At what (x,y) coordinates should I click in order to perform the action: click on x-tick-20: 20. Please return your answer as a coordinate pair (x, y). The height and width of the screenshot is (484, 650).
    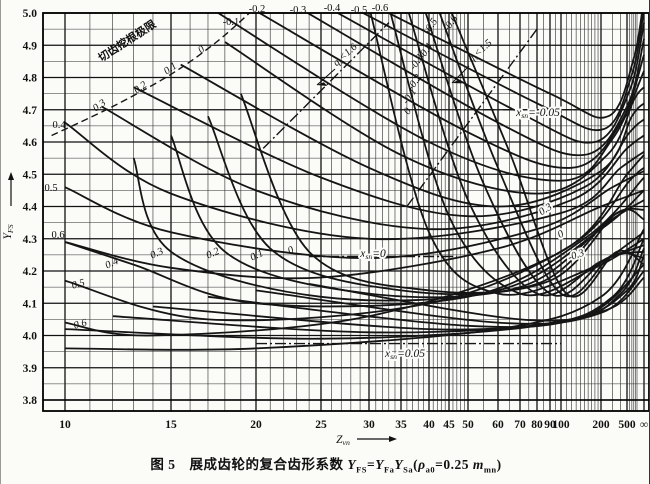
    Looking at the image, I should click on (256, 425).